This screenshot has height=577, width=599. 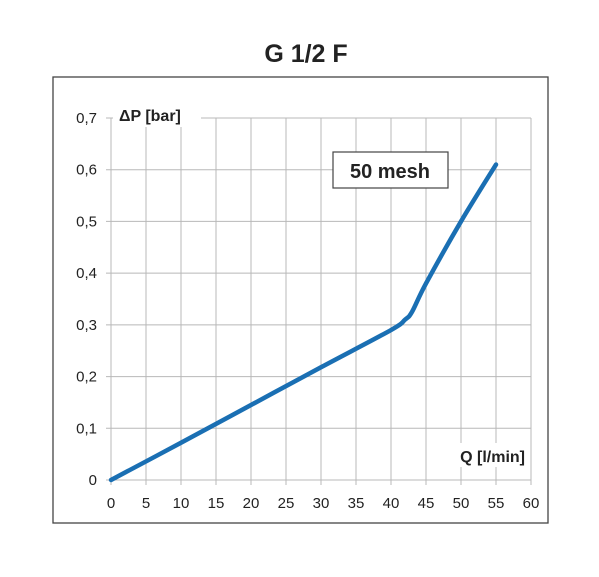 What do you see at coordinates (111, 503) in the screenshot?
I see `x-tick-label: 0` at bounding box center [111, 503].